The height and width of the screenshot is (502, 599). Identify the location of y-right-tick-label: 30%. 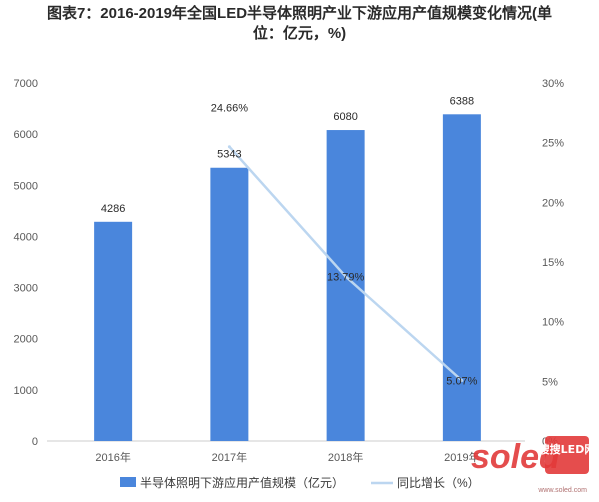
(553, 84).